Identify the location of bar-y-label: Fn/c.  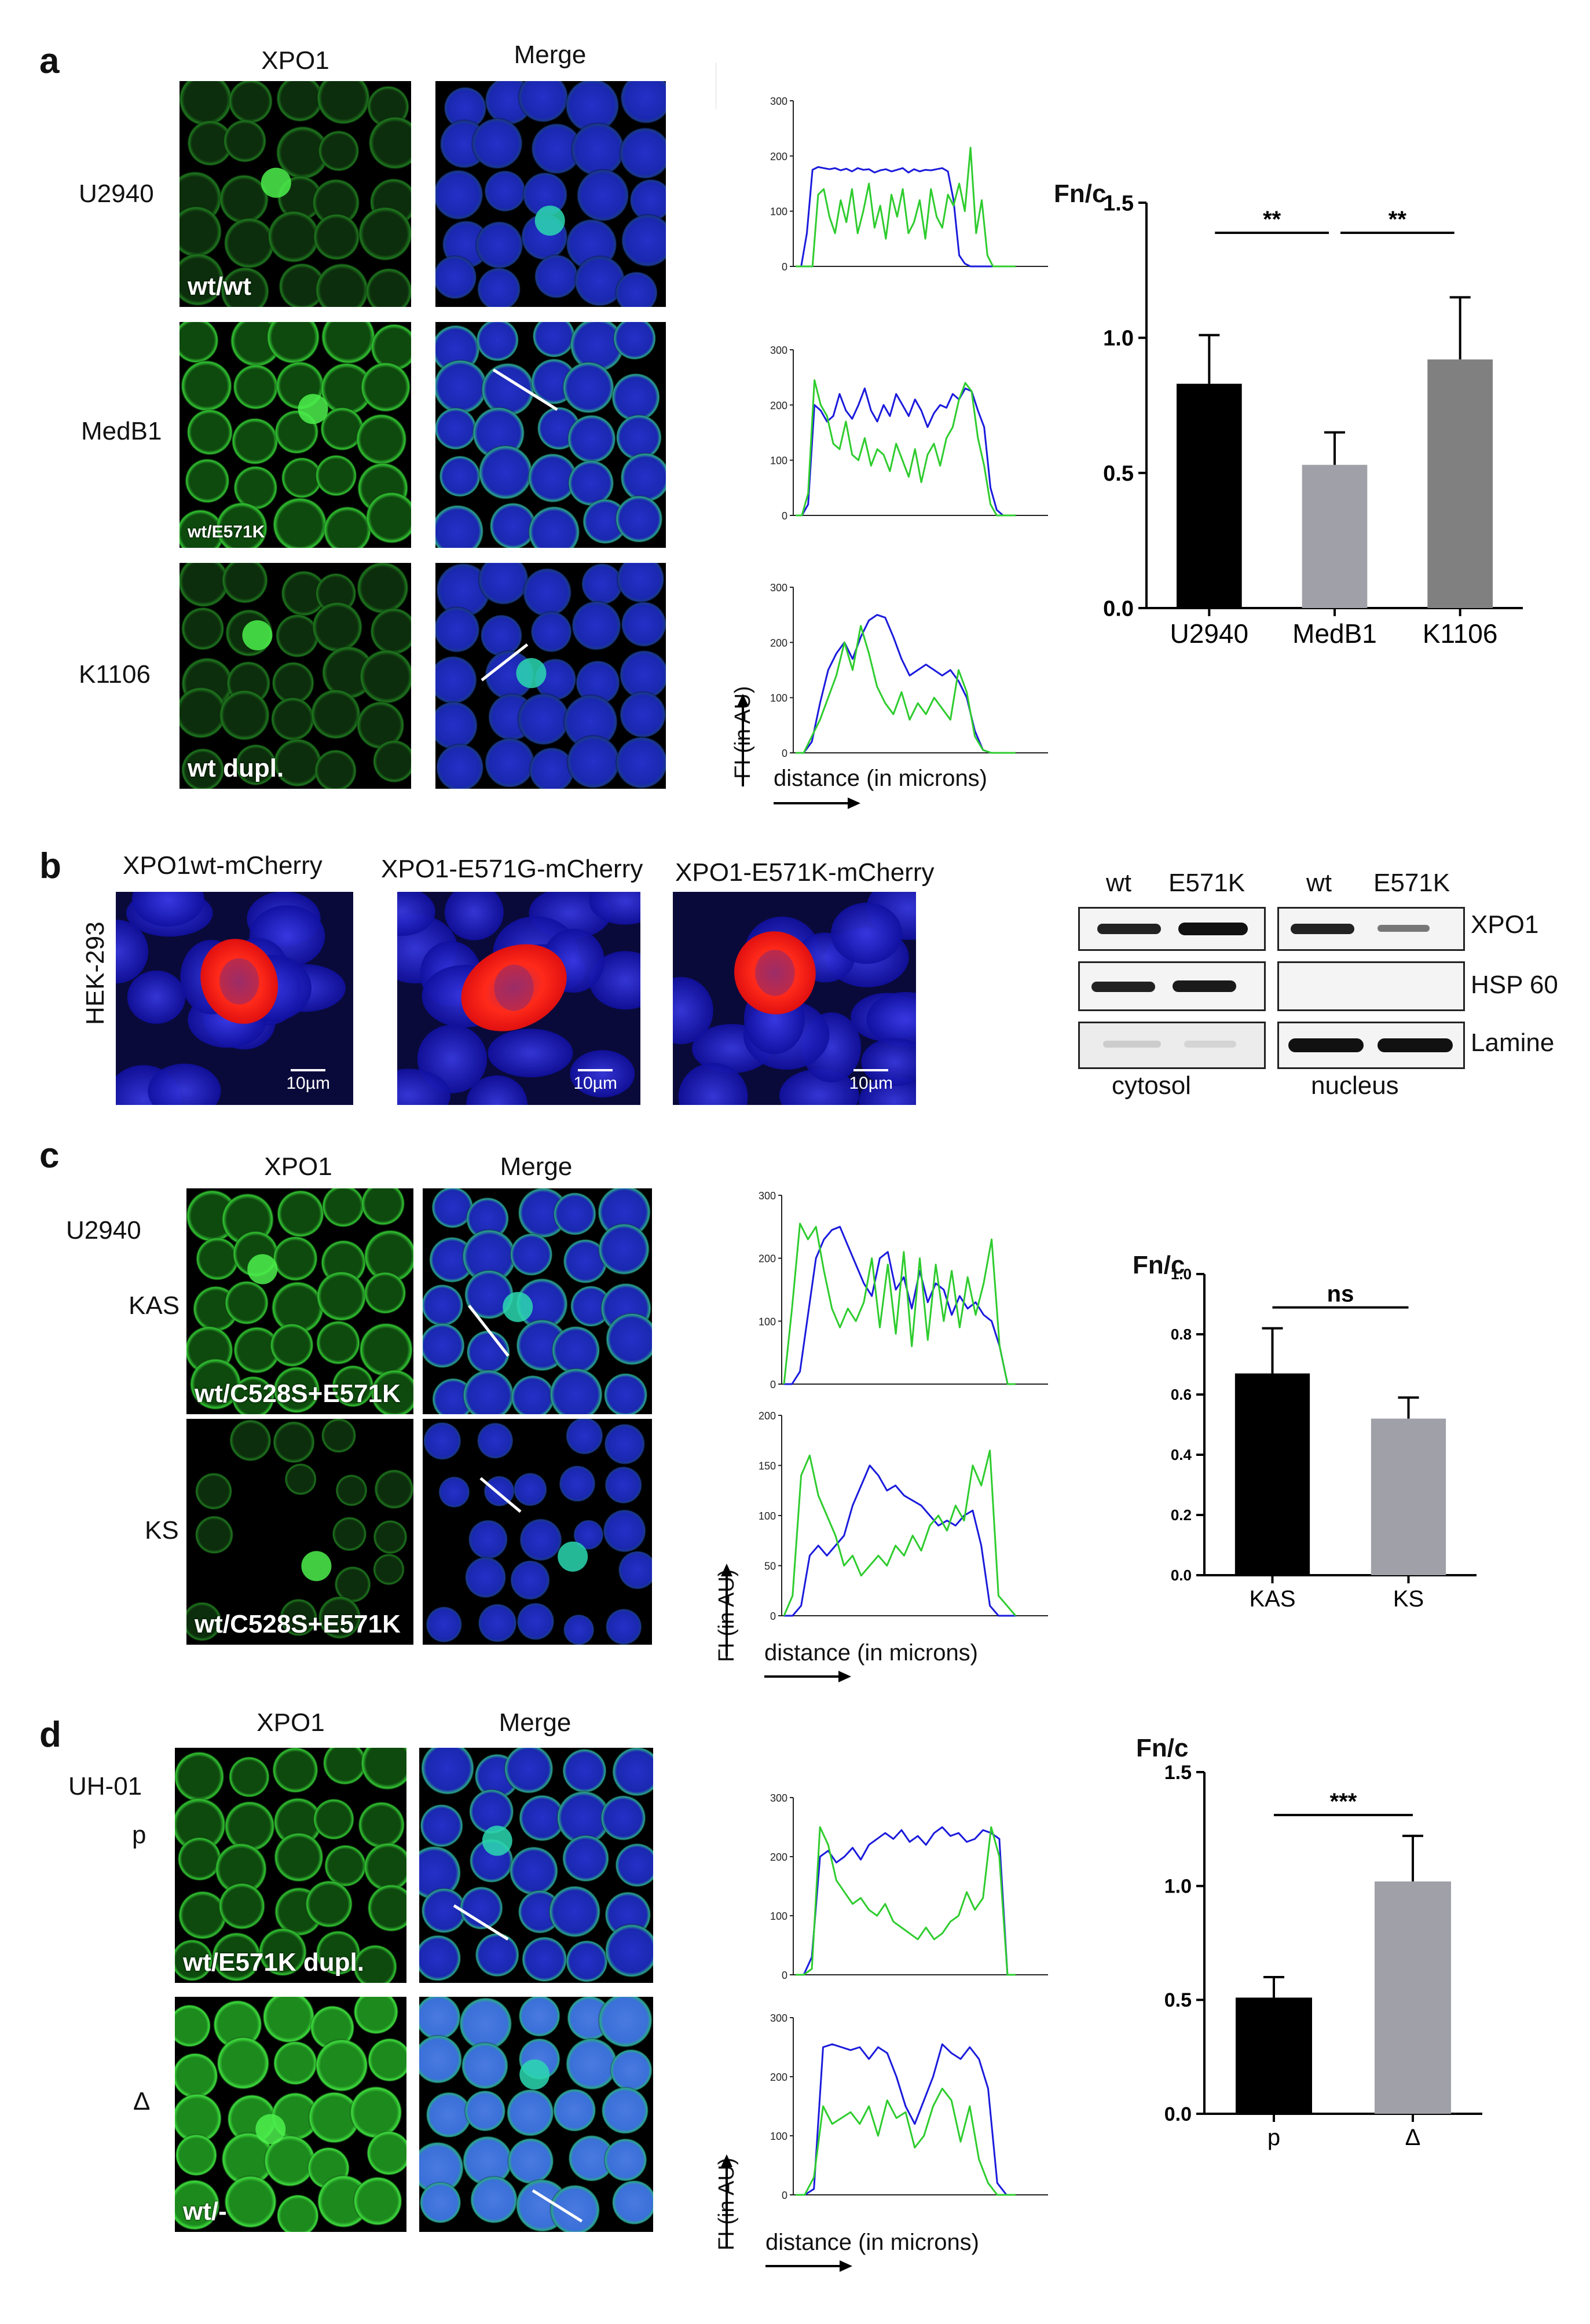
(1162, 1748).